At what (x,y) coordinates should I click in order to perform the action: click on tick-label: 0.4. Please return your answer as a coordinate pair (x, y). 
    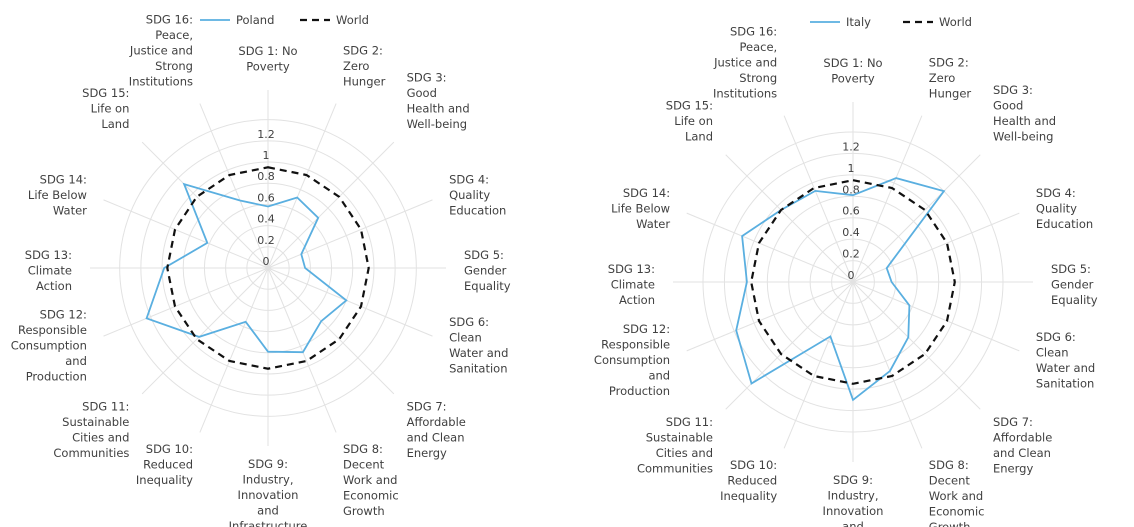
    Looking at the image, I should click on (851, 232).